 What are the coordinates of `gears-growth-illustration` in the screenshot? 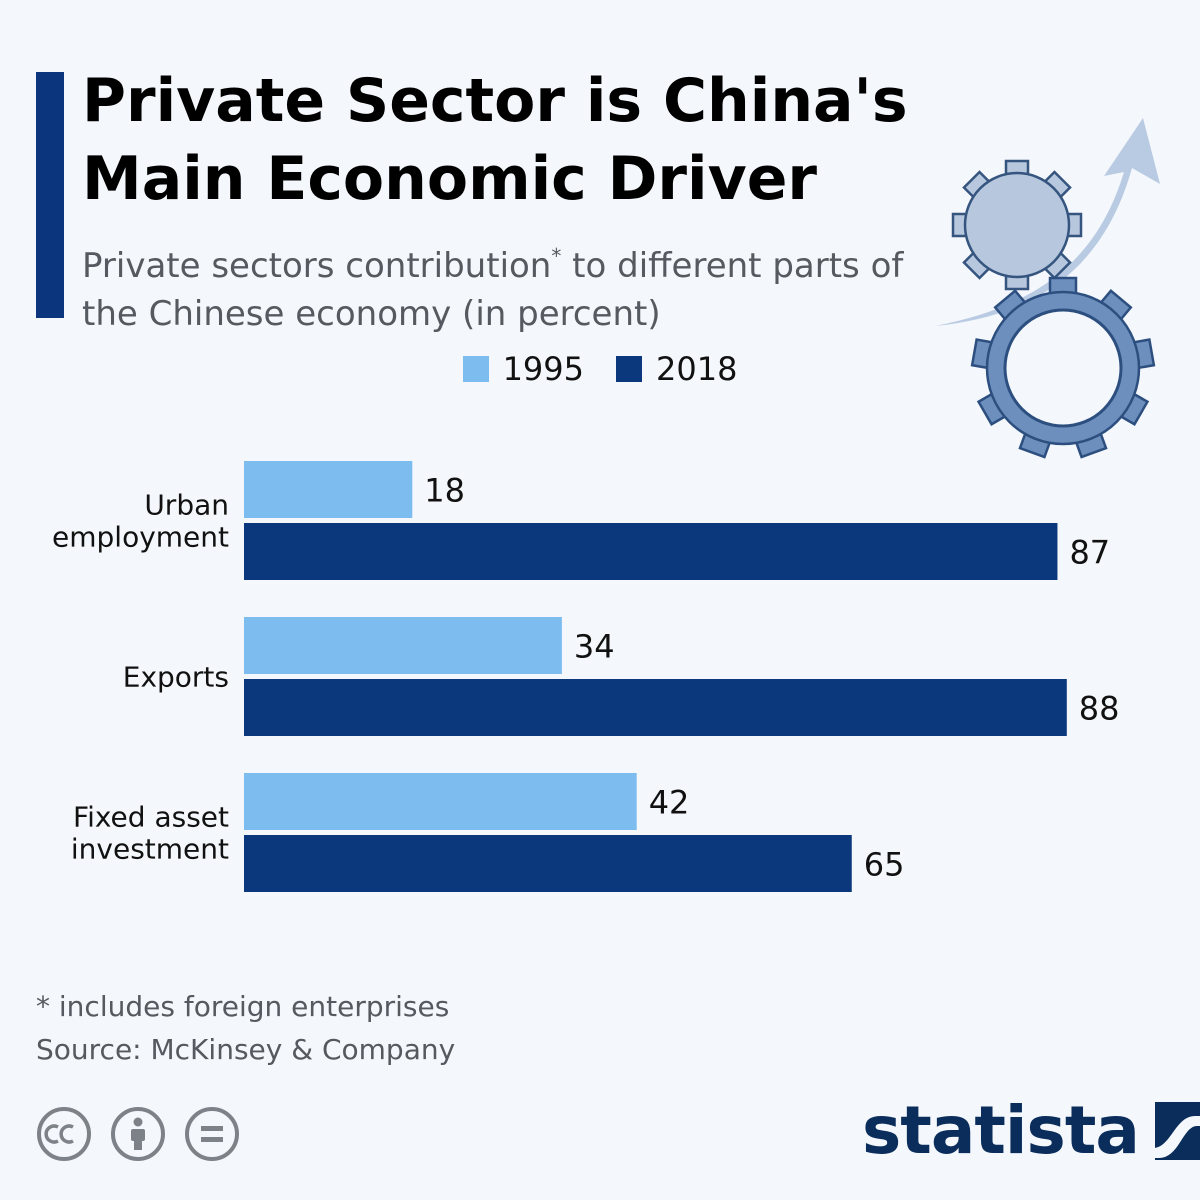 It's located at (1047, 288).